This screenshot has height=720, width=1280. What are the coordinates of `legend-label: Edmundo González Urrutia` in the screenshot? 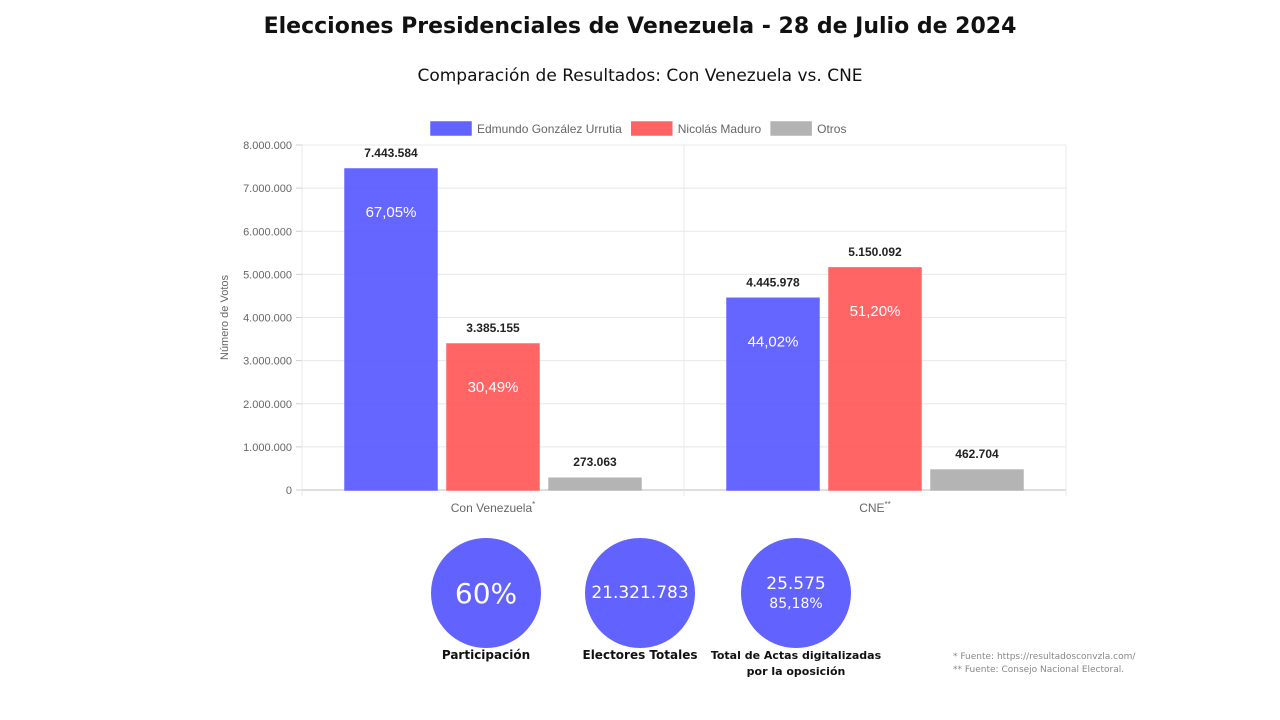 It's located at (549, 129).